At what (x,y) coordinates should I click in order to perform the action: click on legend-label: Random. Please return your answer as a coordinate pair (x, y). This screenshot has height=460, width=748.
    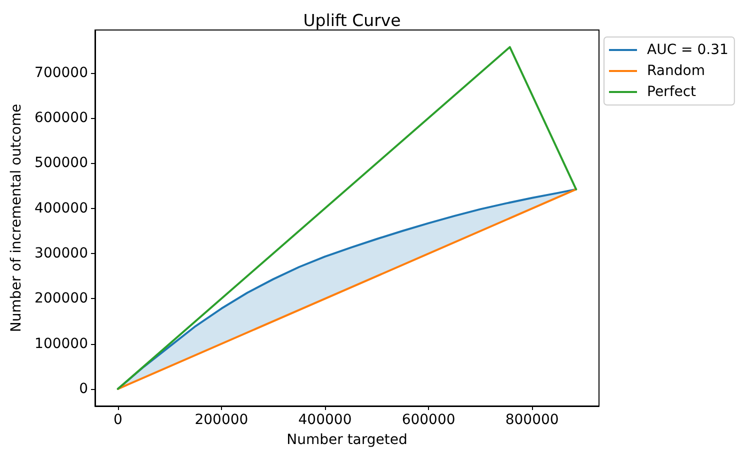
    Looking at the image, I should click on (676, 71).